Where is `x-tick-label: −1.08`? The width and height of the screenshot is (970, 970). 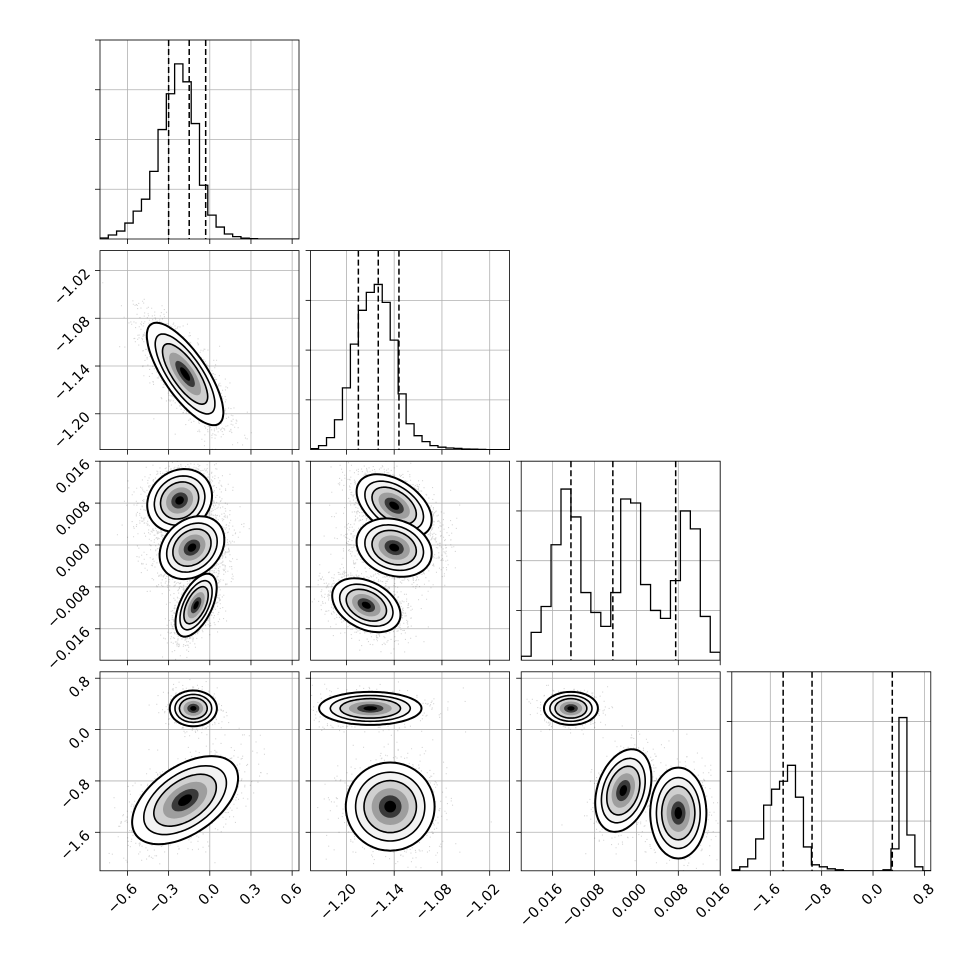
x-tick-label: −1.08 is located at coordinates (434, 902).